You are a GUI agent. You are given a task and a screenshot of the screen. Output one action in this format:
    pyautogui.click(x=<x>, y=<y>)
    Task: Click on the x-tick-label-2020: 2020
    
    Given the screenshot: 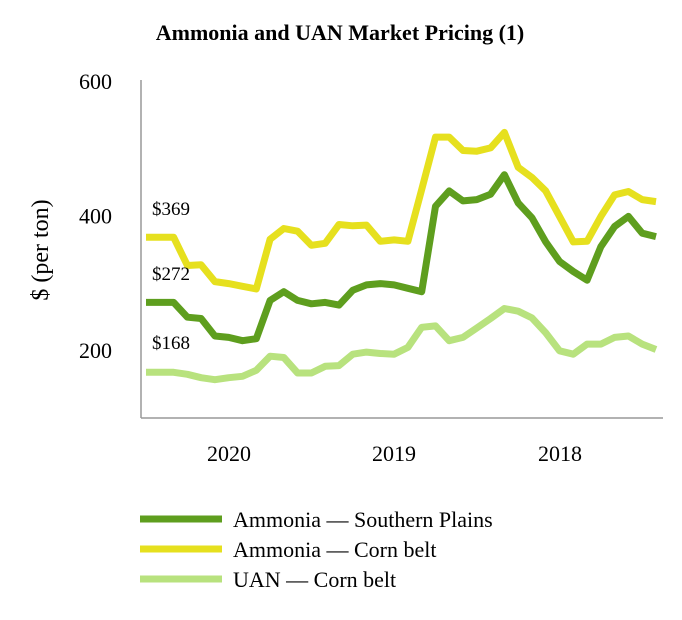 What is the action you would take?
    pyautogui.click(x=229, y=453)
    